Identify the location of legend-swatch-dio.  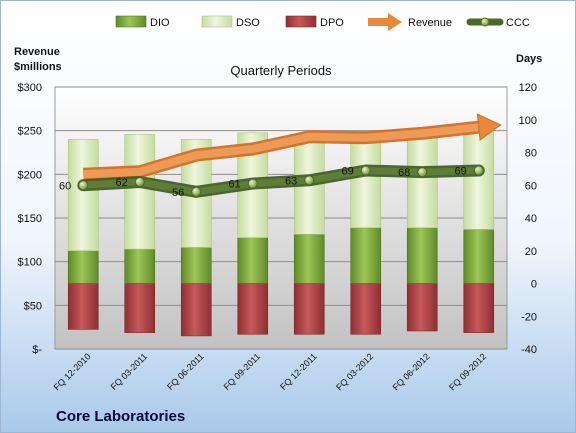
(131, 21).